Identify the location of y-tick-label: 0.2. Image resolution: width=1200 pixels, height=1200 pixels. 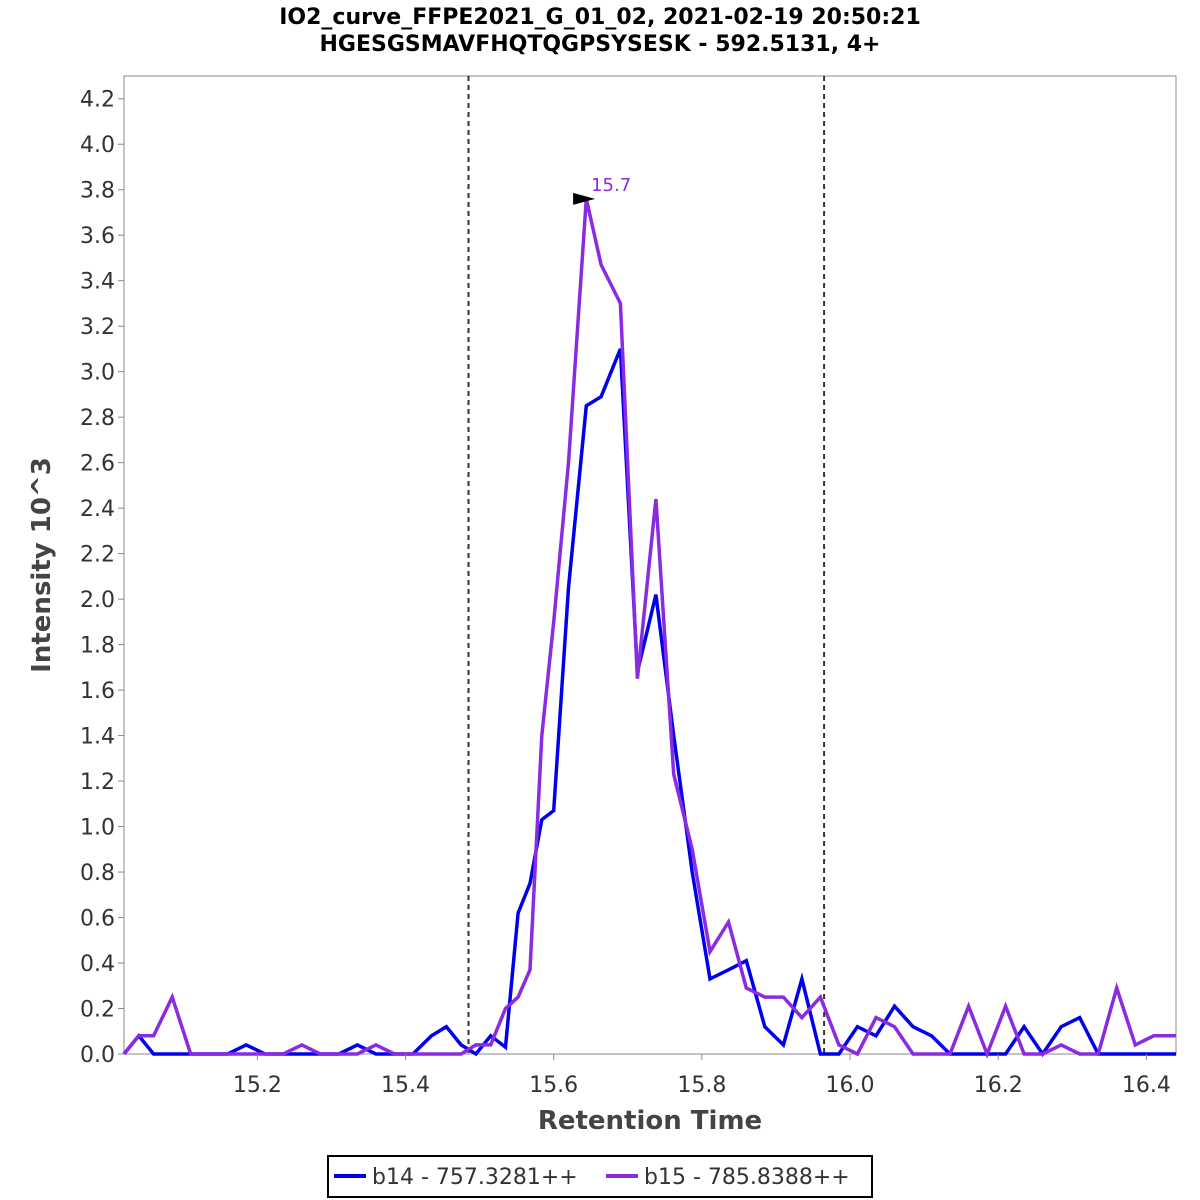
(97, 1010).